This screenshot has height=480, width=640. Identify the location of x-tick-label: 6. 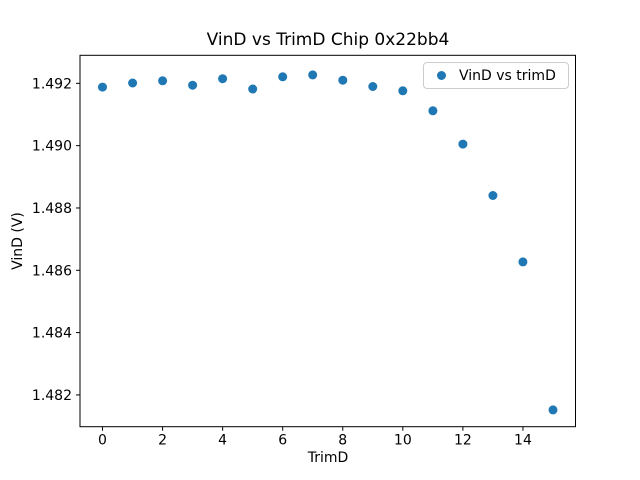
(282, 441).